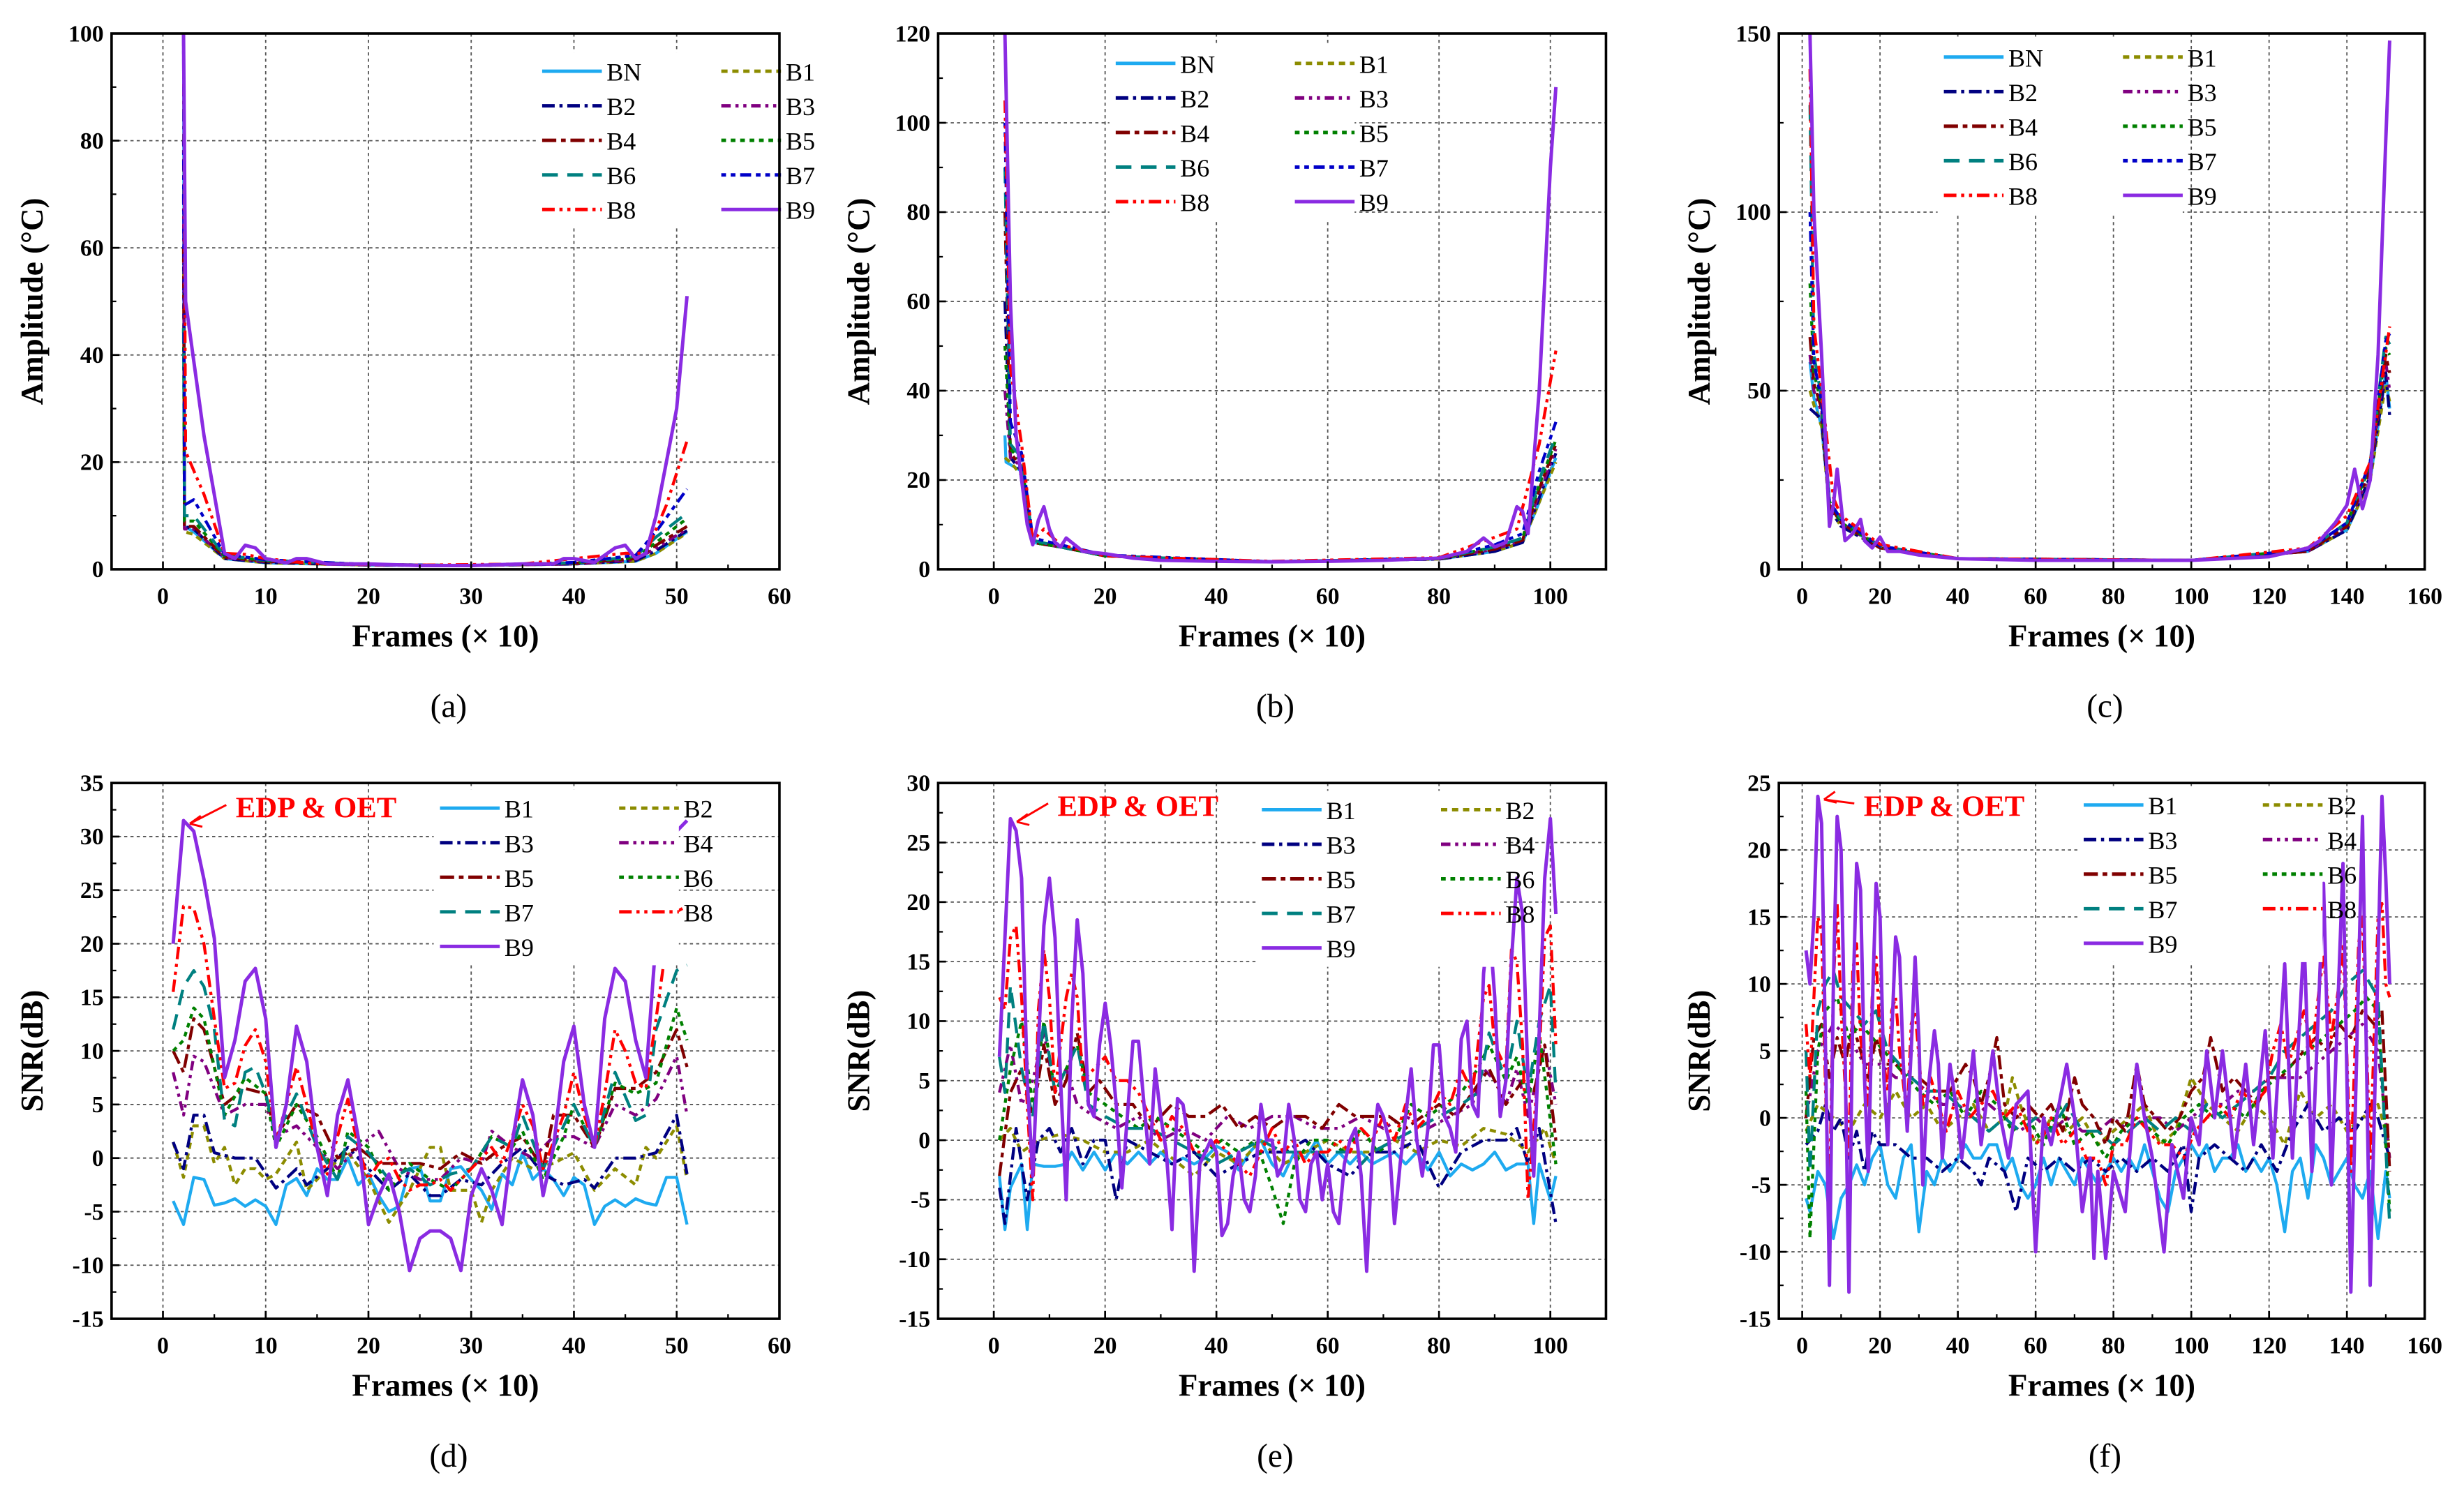  What do you see at coordinates (1278, 1152) in the screenshot?
I see `series-line-B2` at bounding box center [1278, 1152].